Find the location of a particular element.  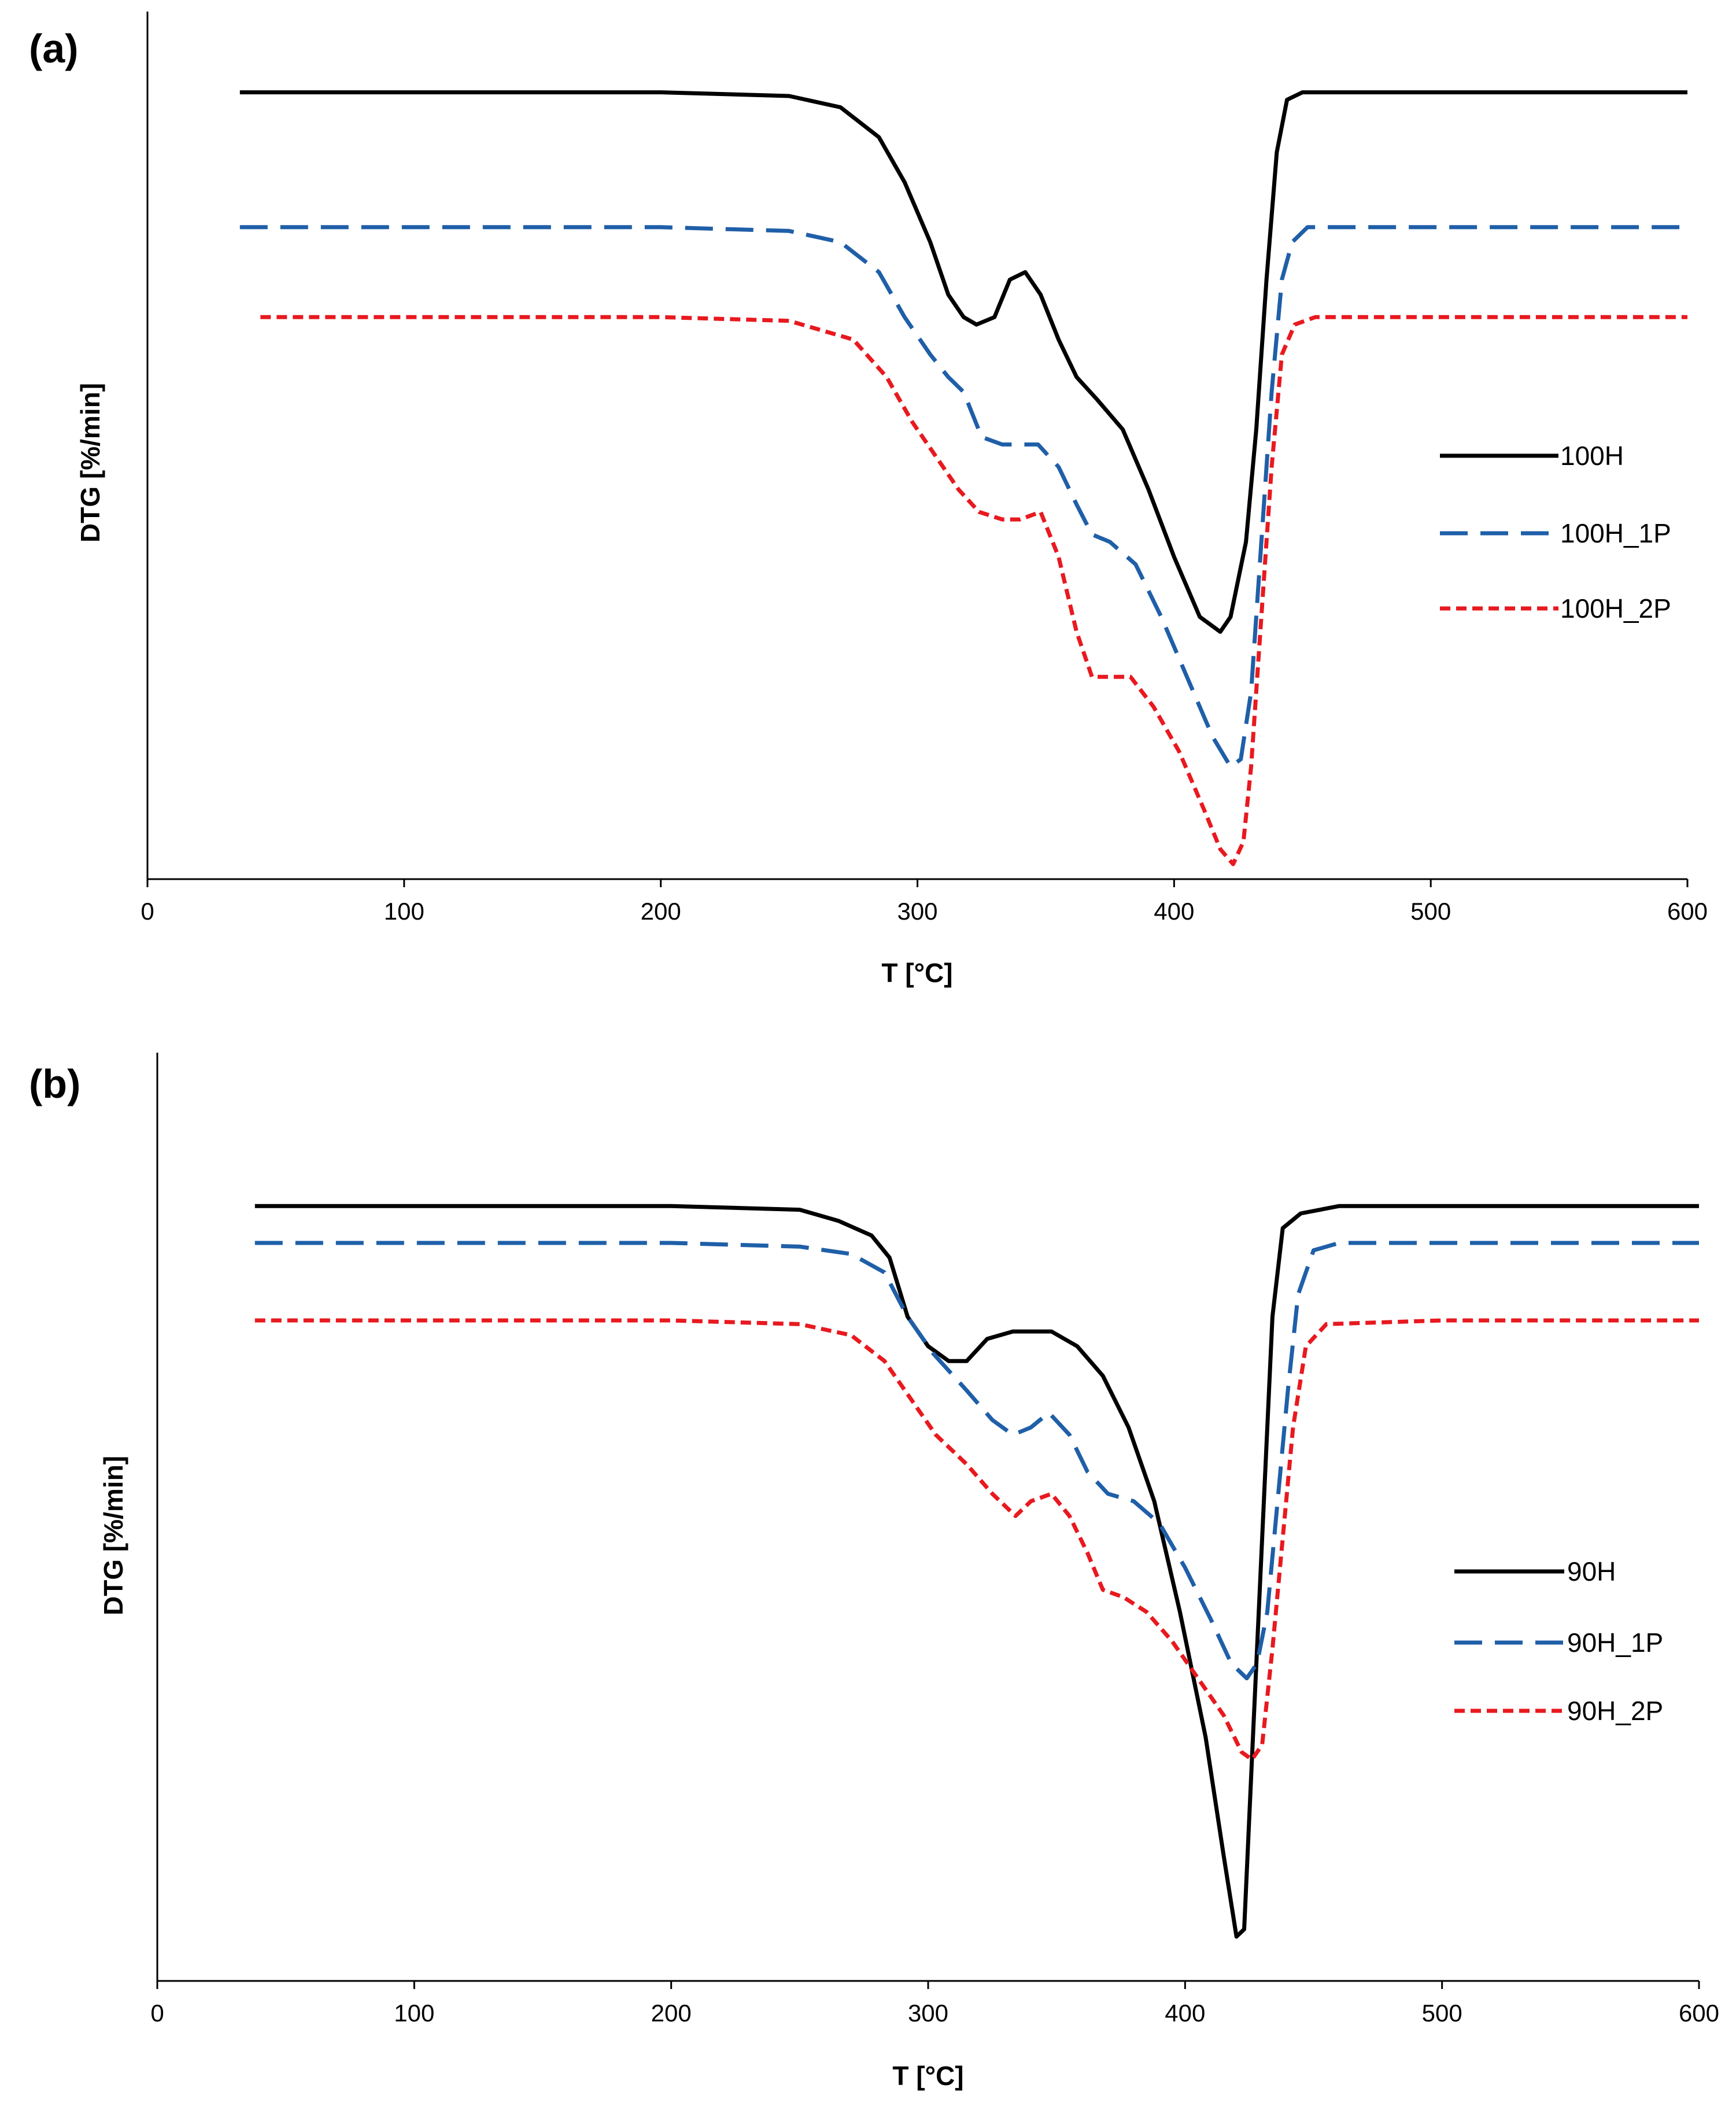

x-tick-label-b-100: 100 is located at coordinates (414, 2013).